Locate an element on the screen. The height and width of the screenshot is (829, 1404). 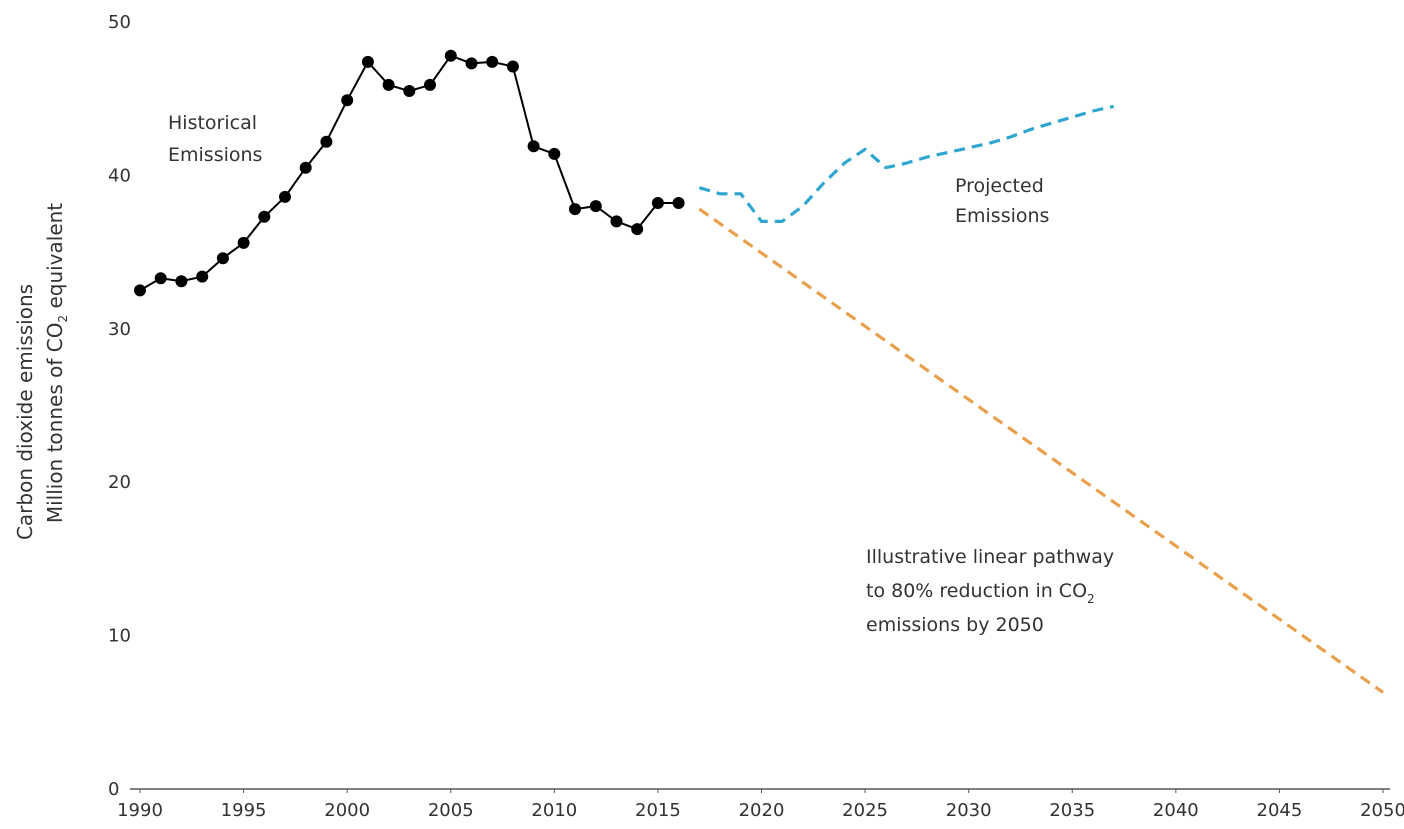
x-tick-label: 1990 is located at coordinates (140, 810).